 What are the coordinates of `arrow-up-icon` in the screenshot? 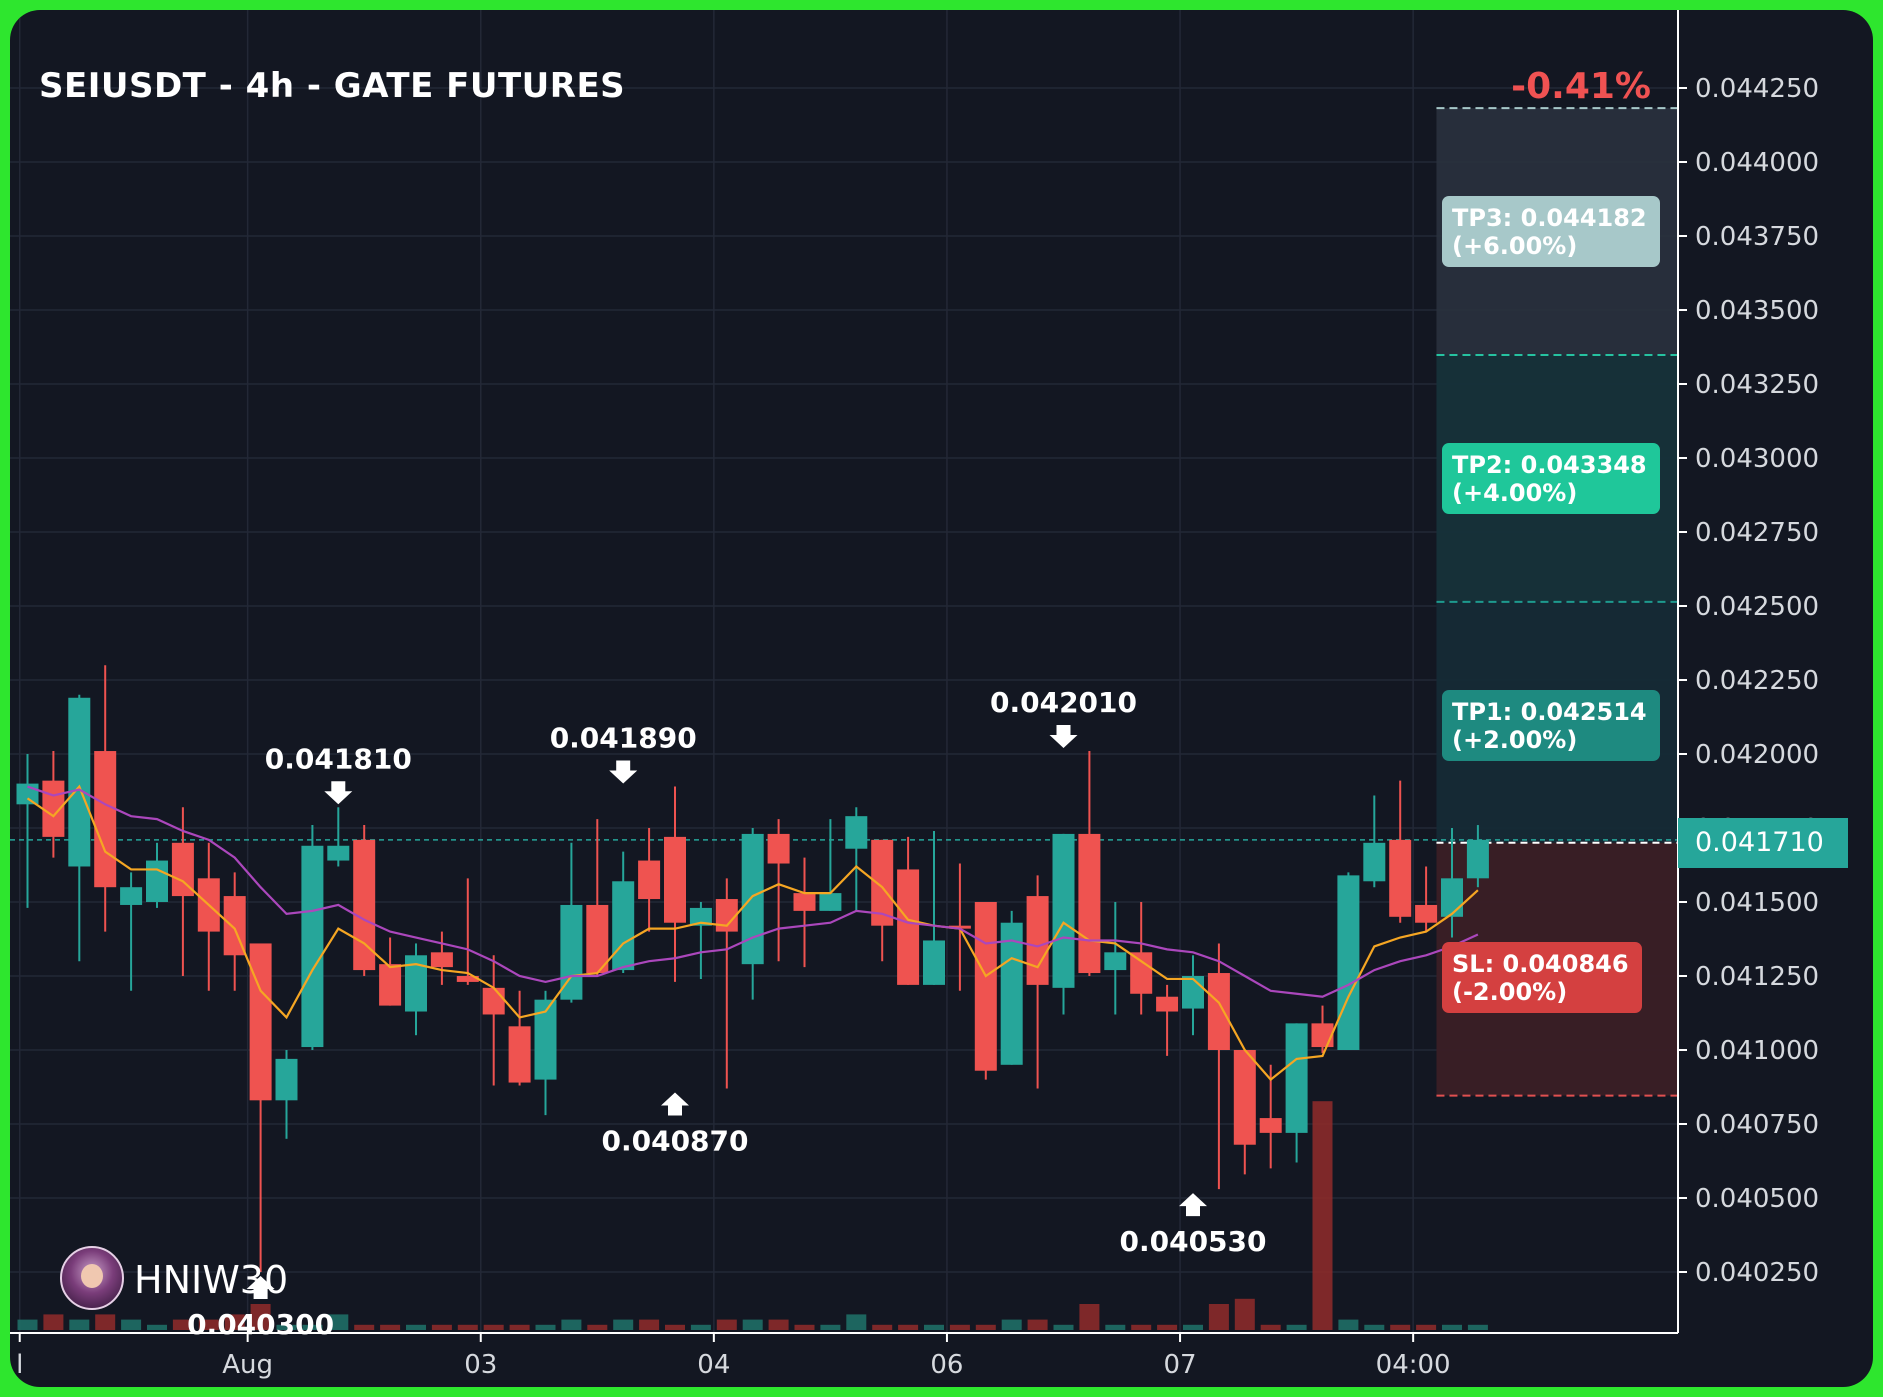 It's located at (1193, 1205).